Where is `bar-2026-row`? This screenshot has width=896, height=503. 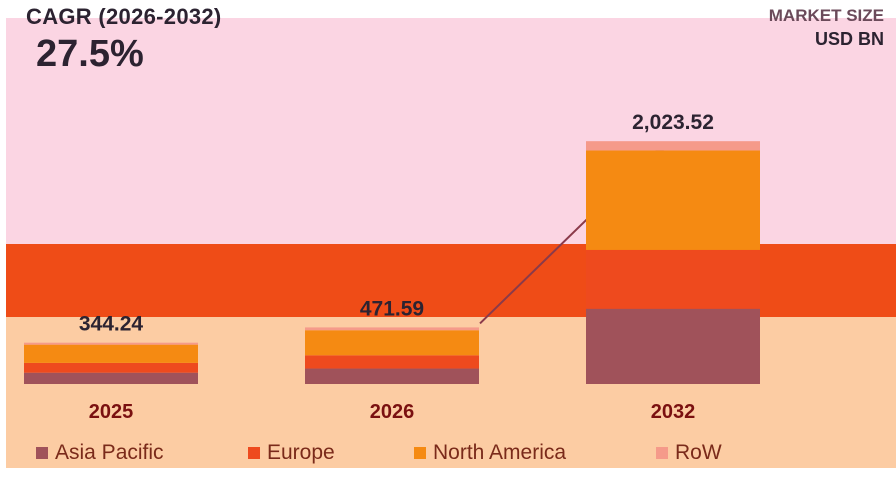
bar-2026-row is located at coordinates (392, 329).